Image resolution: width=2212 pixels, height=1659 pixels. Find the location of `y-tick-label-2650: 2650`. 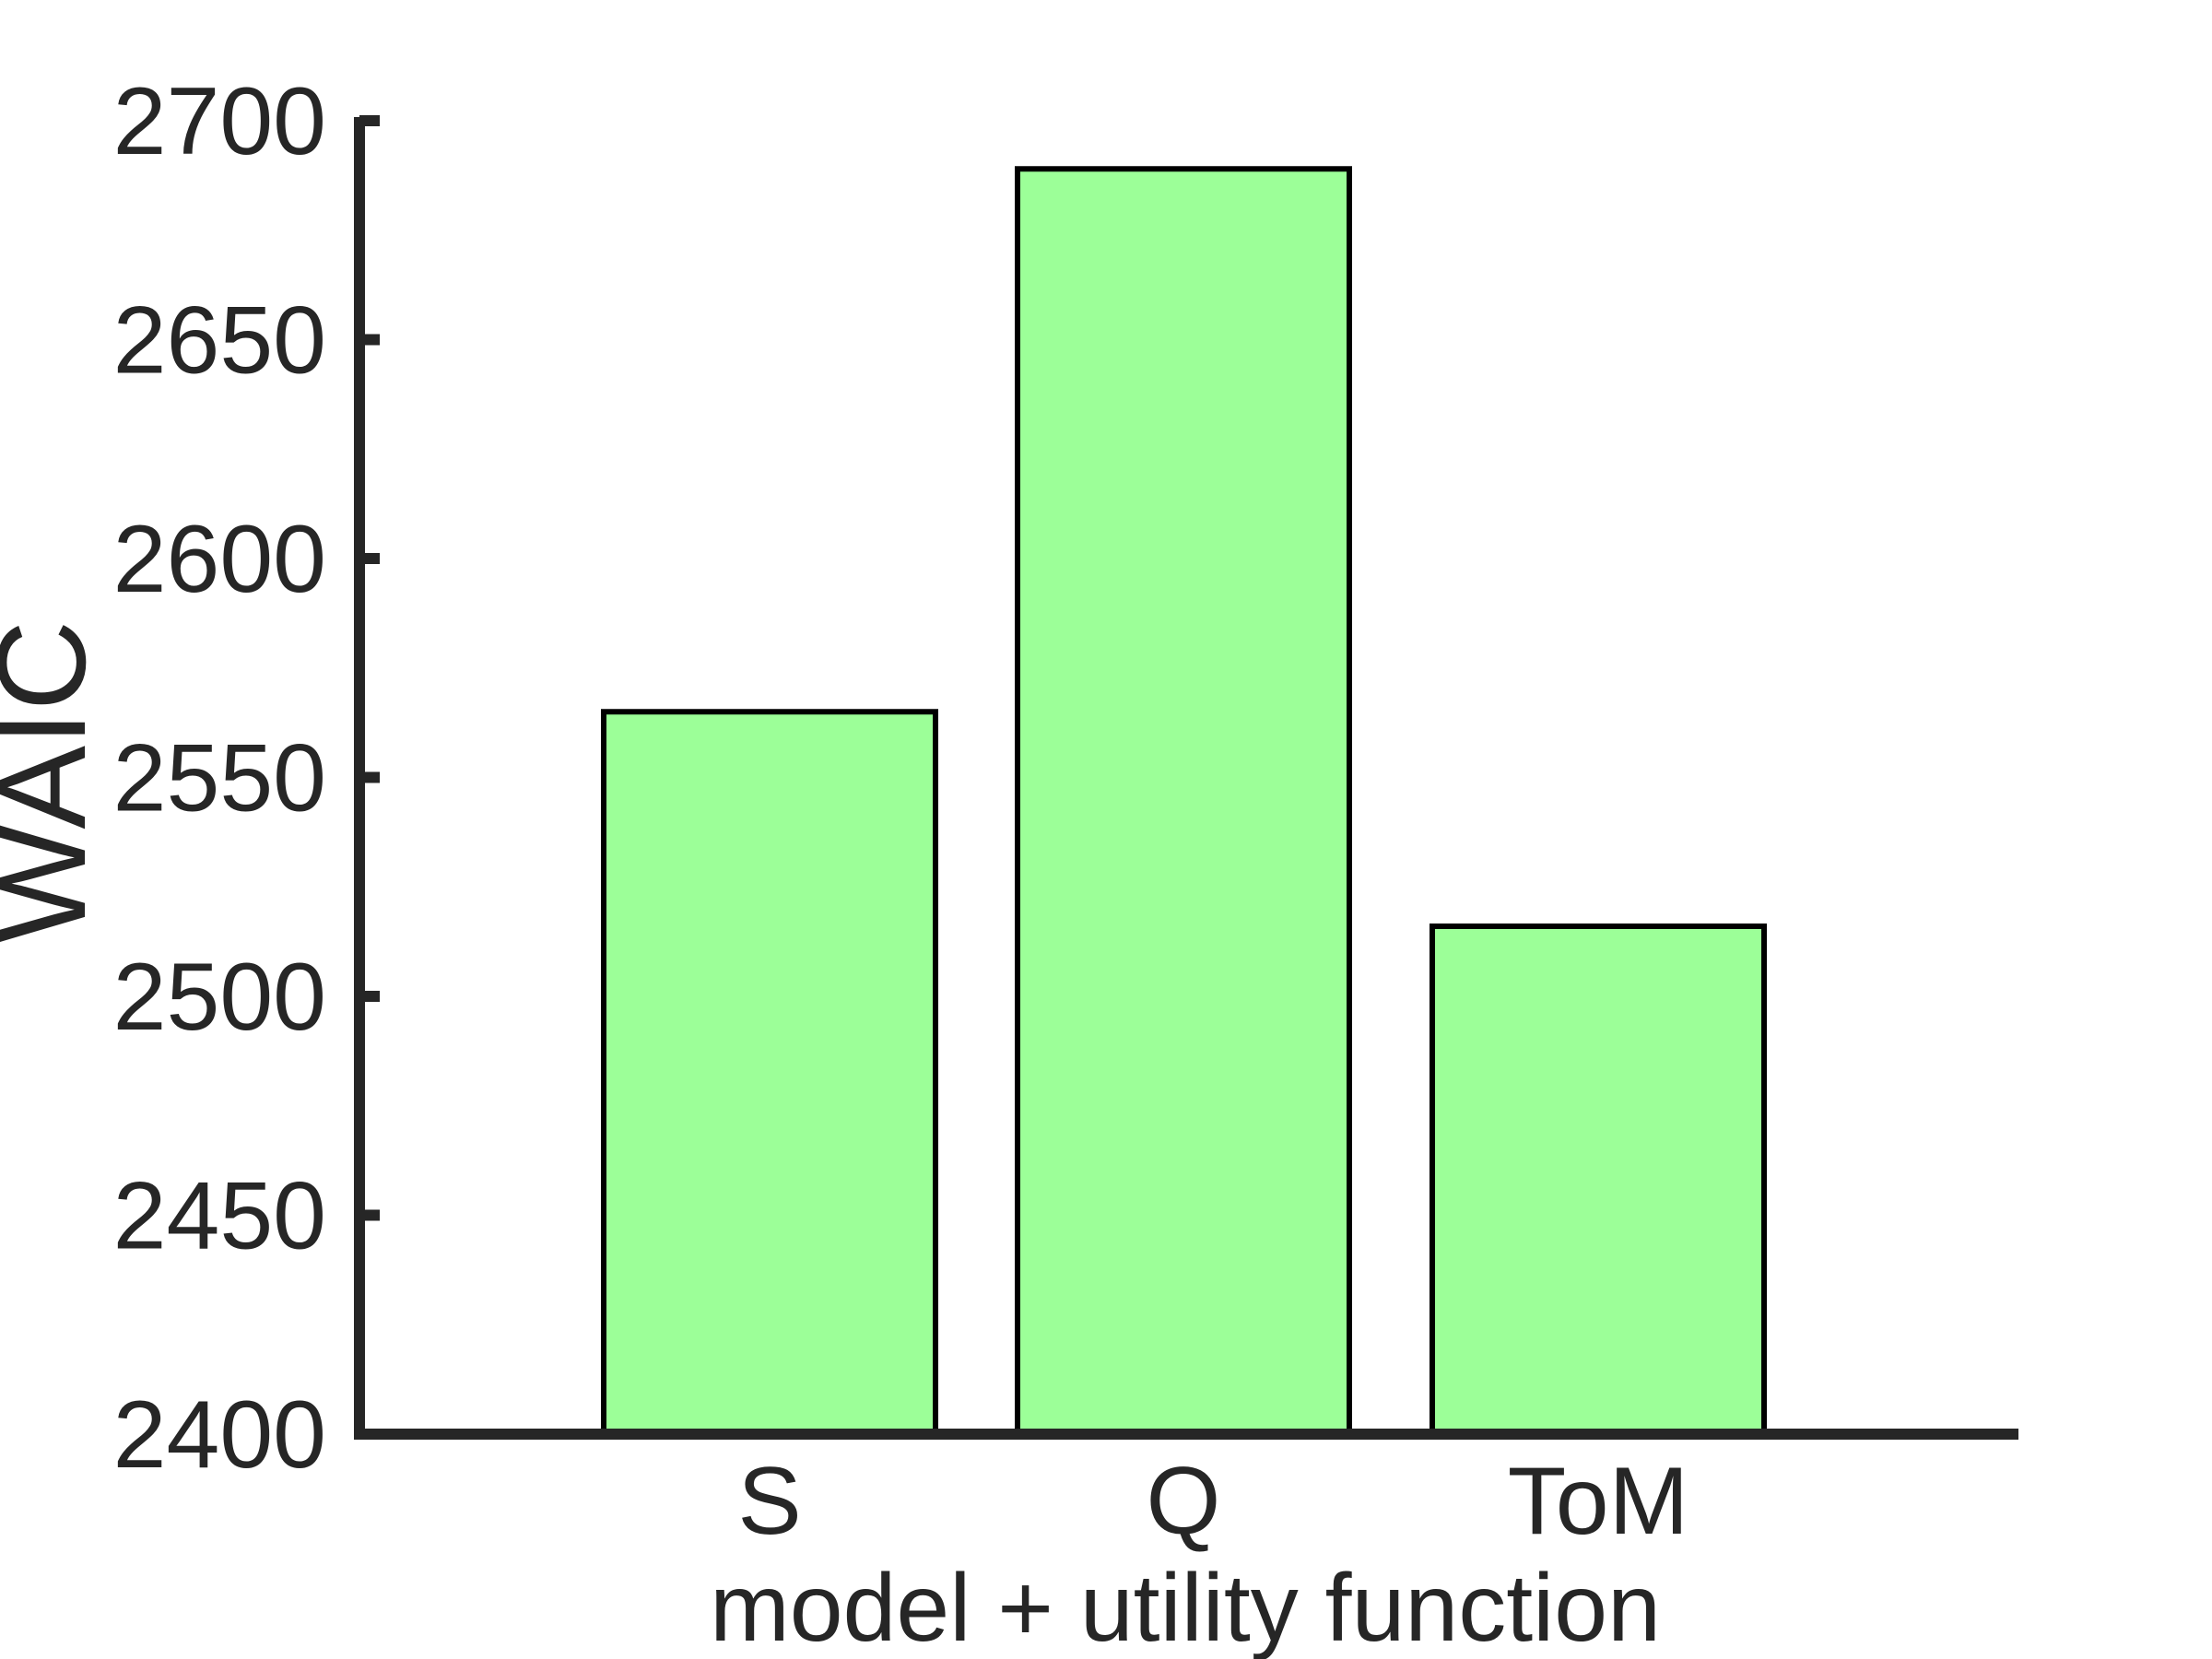

y-tick-label-2650: 2650 is located at coordinates (219, 341).